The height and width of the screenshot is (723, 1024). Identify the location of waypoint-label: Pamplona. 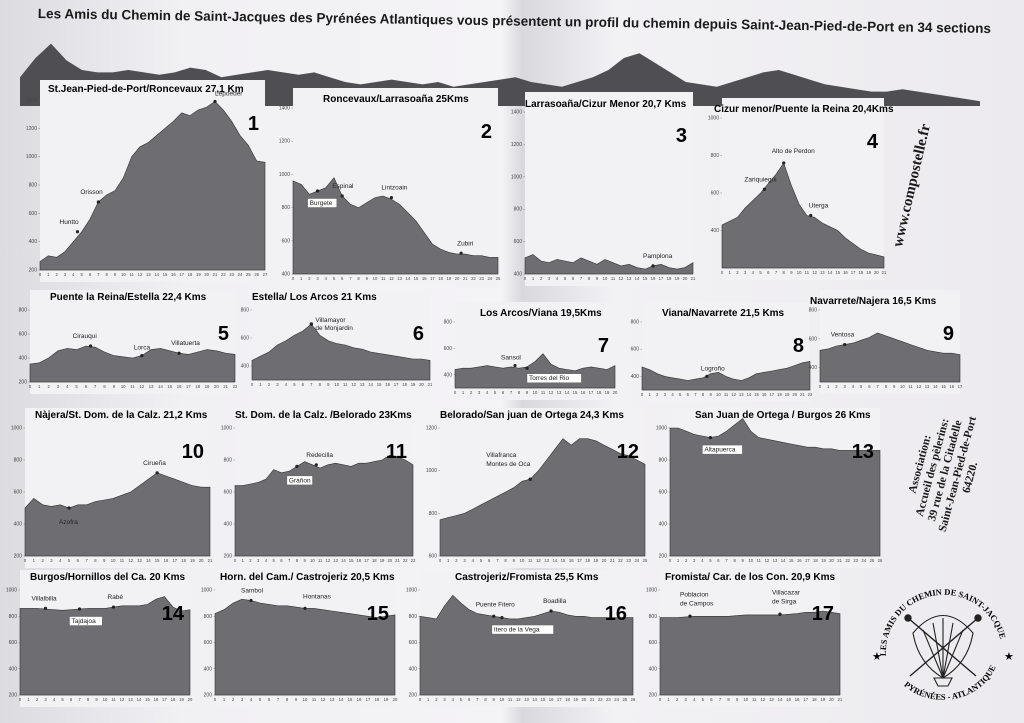
(658, 256).